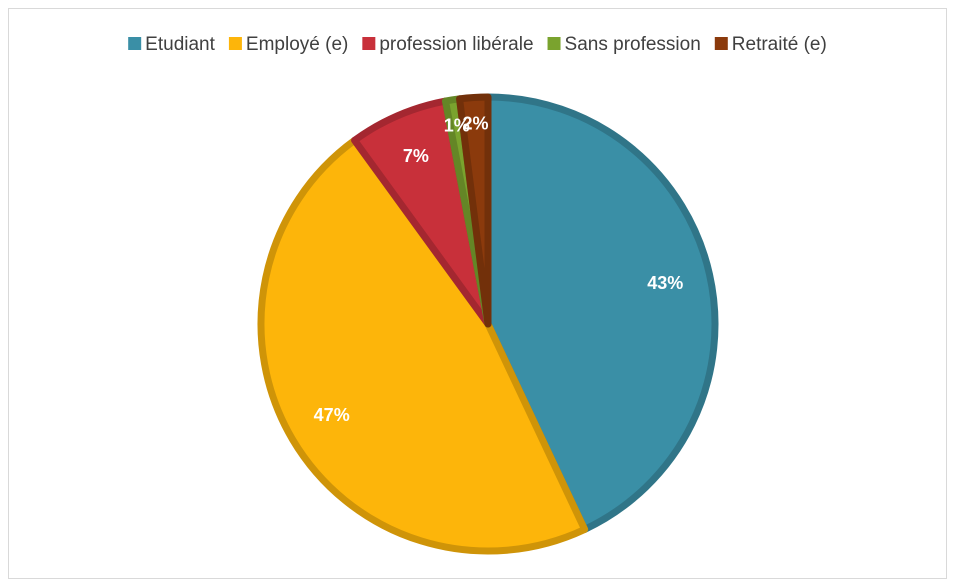 This screenshot has height=579, width=955. Describe the element at coordinates (779, 44) in the screenshot. I see `legend-label: Retraité (e)` at that location.